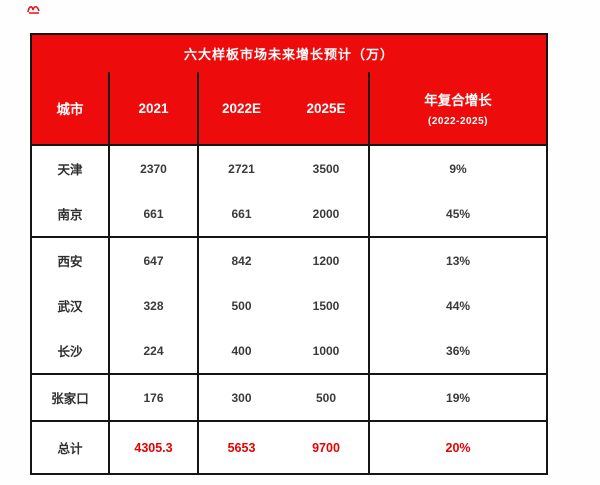 This screenshot has height=485, width=600. I want to click on cell-2022e: 300, so click(241, 398).